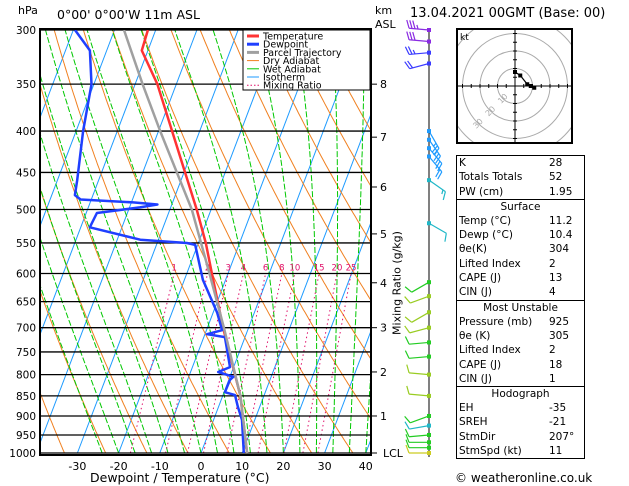 This screenshot has width=629, height=486. Describe the element at coordinates (561, 220) in the screenshot. I see `value: 11.2` at that location.